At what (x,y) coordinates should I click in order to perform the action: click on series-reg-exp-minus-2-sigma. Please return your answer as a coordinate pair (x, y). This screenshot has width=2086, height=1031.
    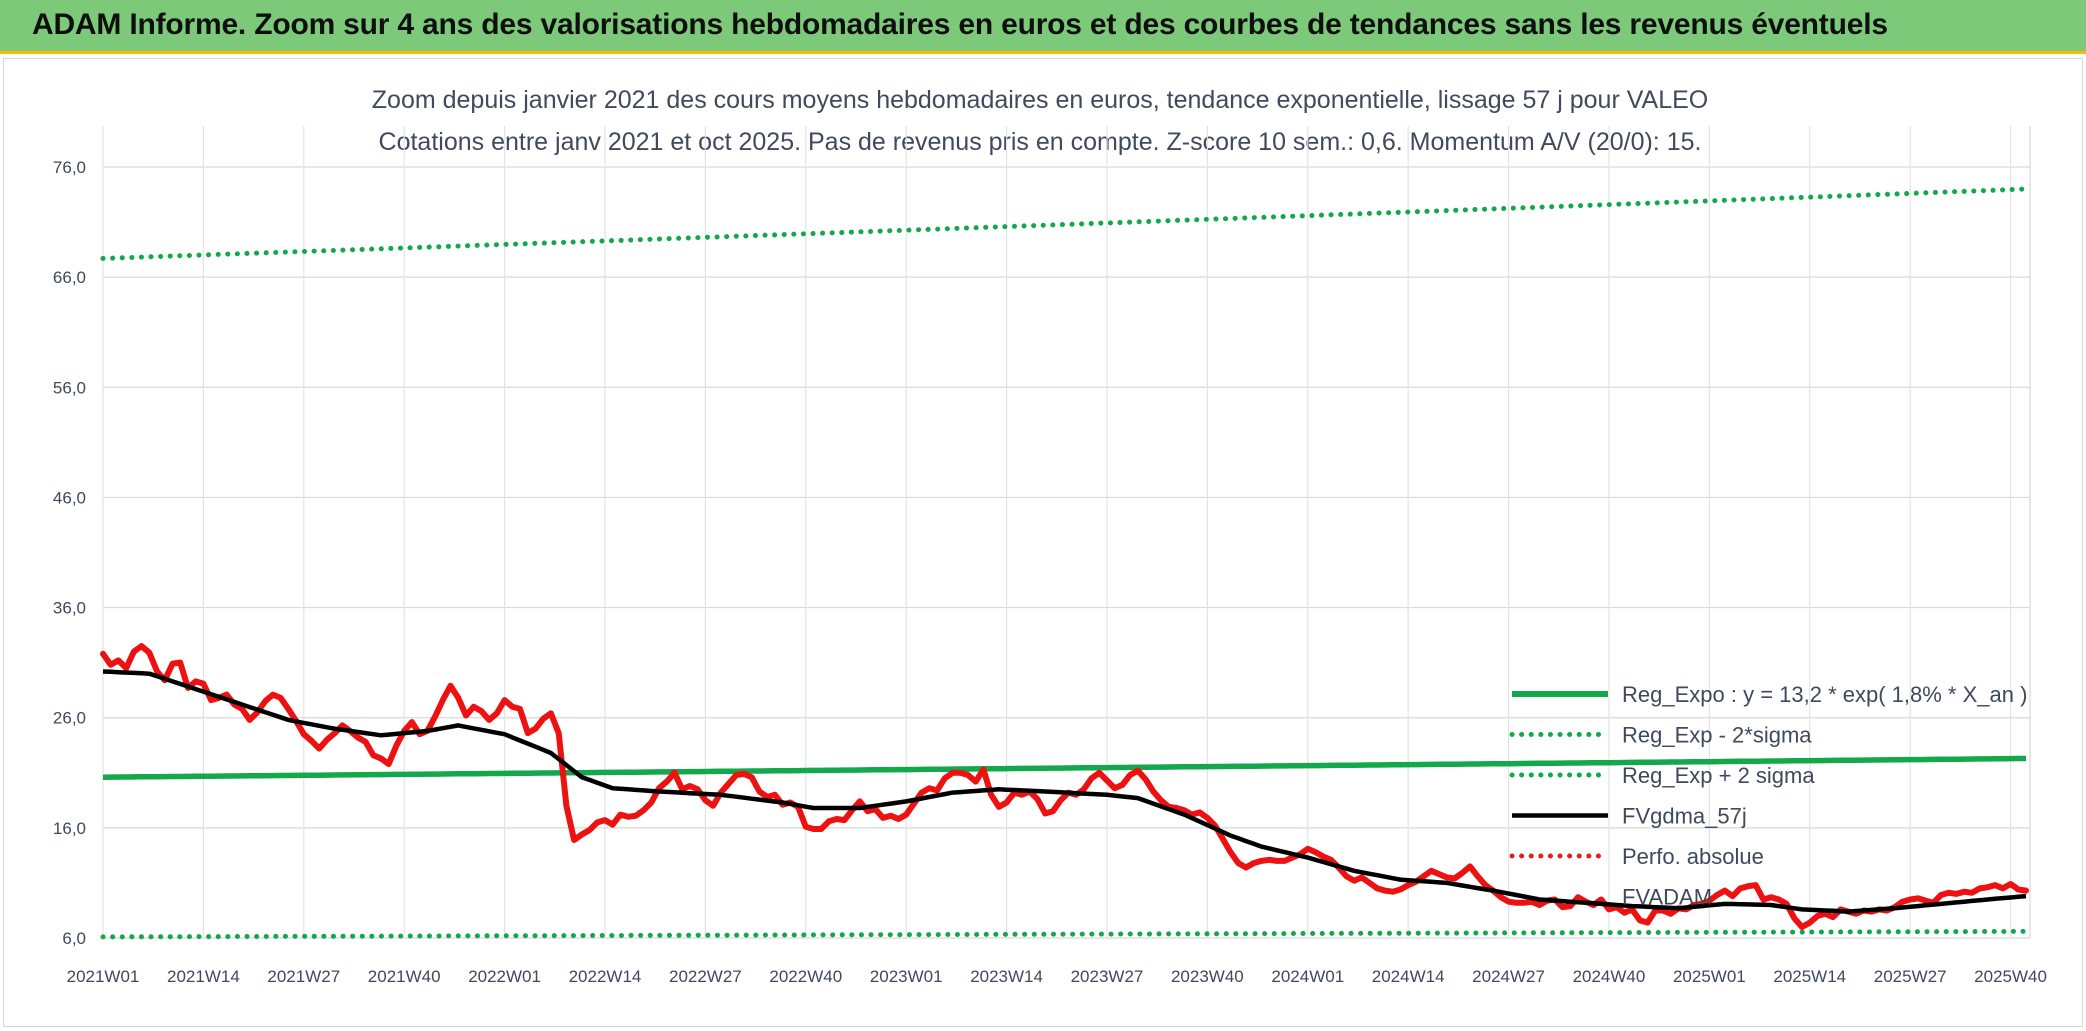
    Looking at the image, I should click on (1064, 934).